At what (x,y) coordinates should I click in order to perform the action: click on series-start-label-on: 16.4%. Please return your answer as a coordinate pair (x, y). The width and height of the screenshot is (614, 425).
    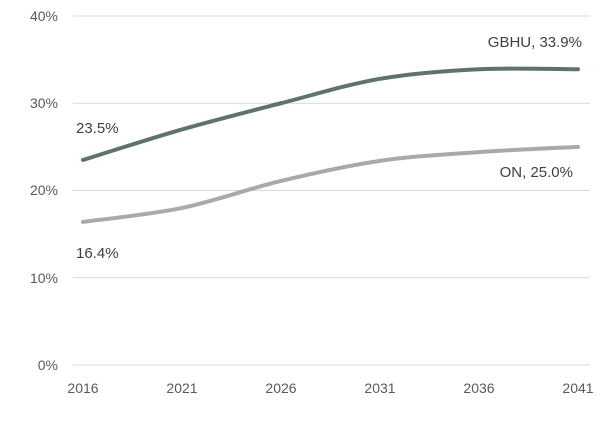
    Looking at the image, I should click on (97, 253).